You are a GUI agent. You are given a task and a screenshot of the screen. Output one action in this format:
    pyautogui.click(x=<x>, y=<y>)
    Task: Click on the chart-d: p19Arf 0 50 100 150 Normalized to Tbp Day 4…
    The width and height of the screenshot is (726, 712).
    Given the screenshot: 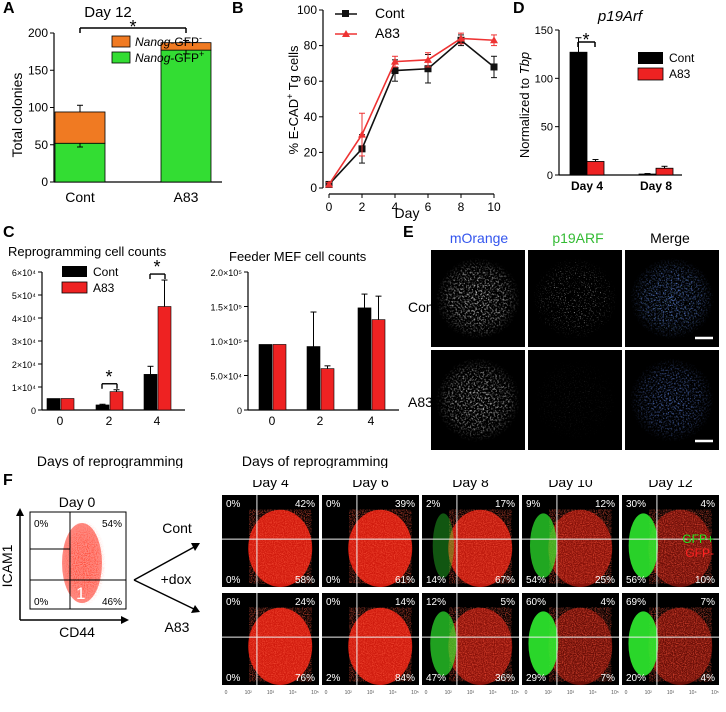 What is the action you would take?
    pyautogui.click(x=606, y=100)
    